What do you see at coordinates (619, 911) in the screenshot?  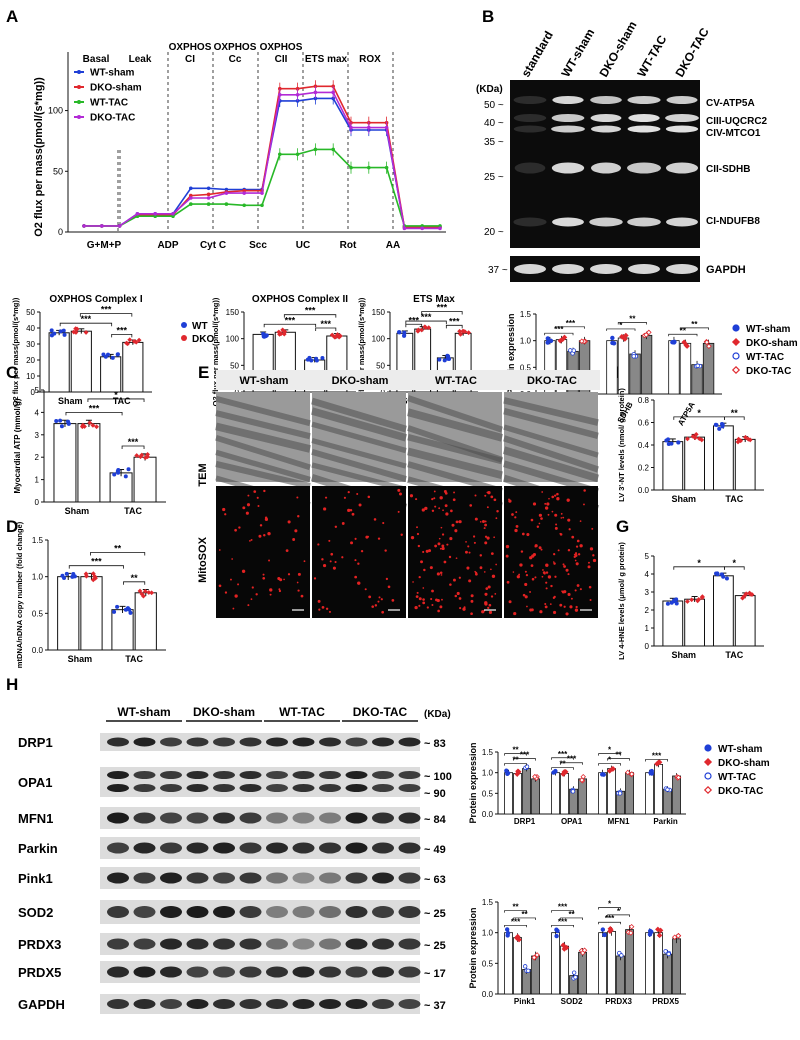 I see `antioxidant-sig-label: *` at bounding box center [619, 911].